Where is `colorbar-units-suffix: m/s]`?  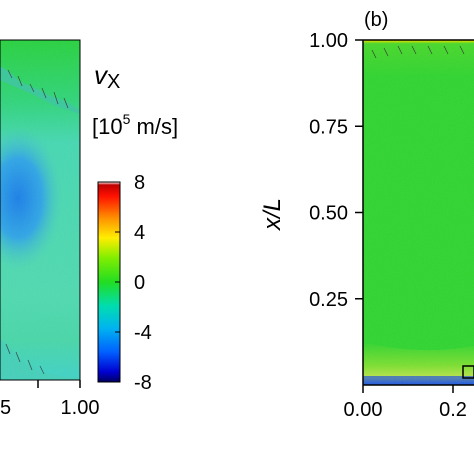 colorbar-units-suffix: m/s] is located at coordinates (154, 126).